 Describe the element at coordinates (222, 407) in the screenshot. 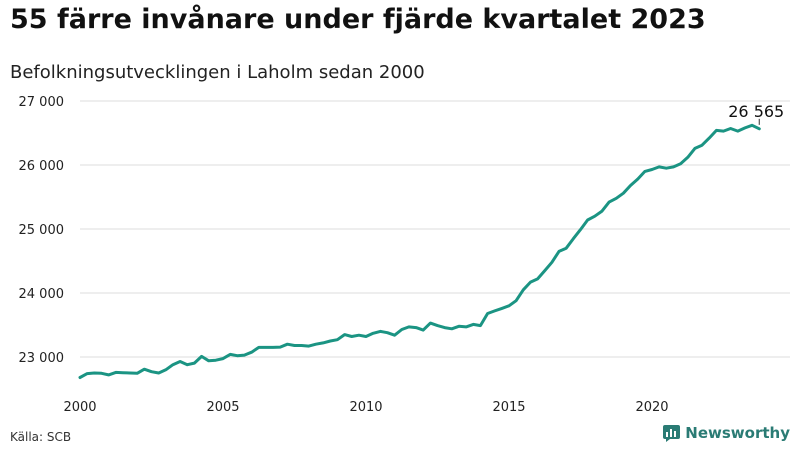

I see `x-tick-label: 2005` at that location.